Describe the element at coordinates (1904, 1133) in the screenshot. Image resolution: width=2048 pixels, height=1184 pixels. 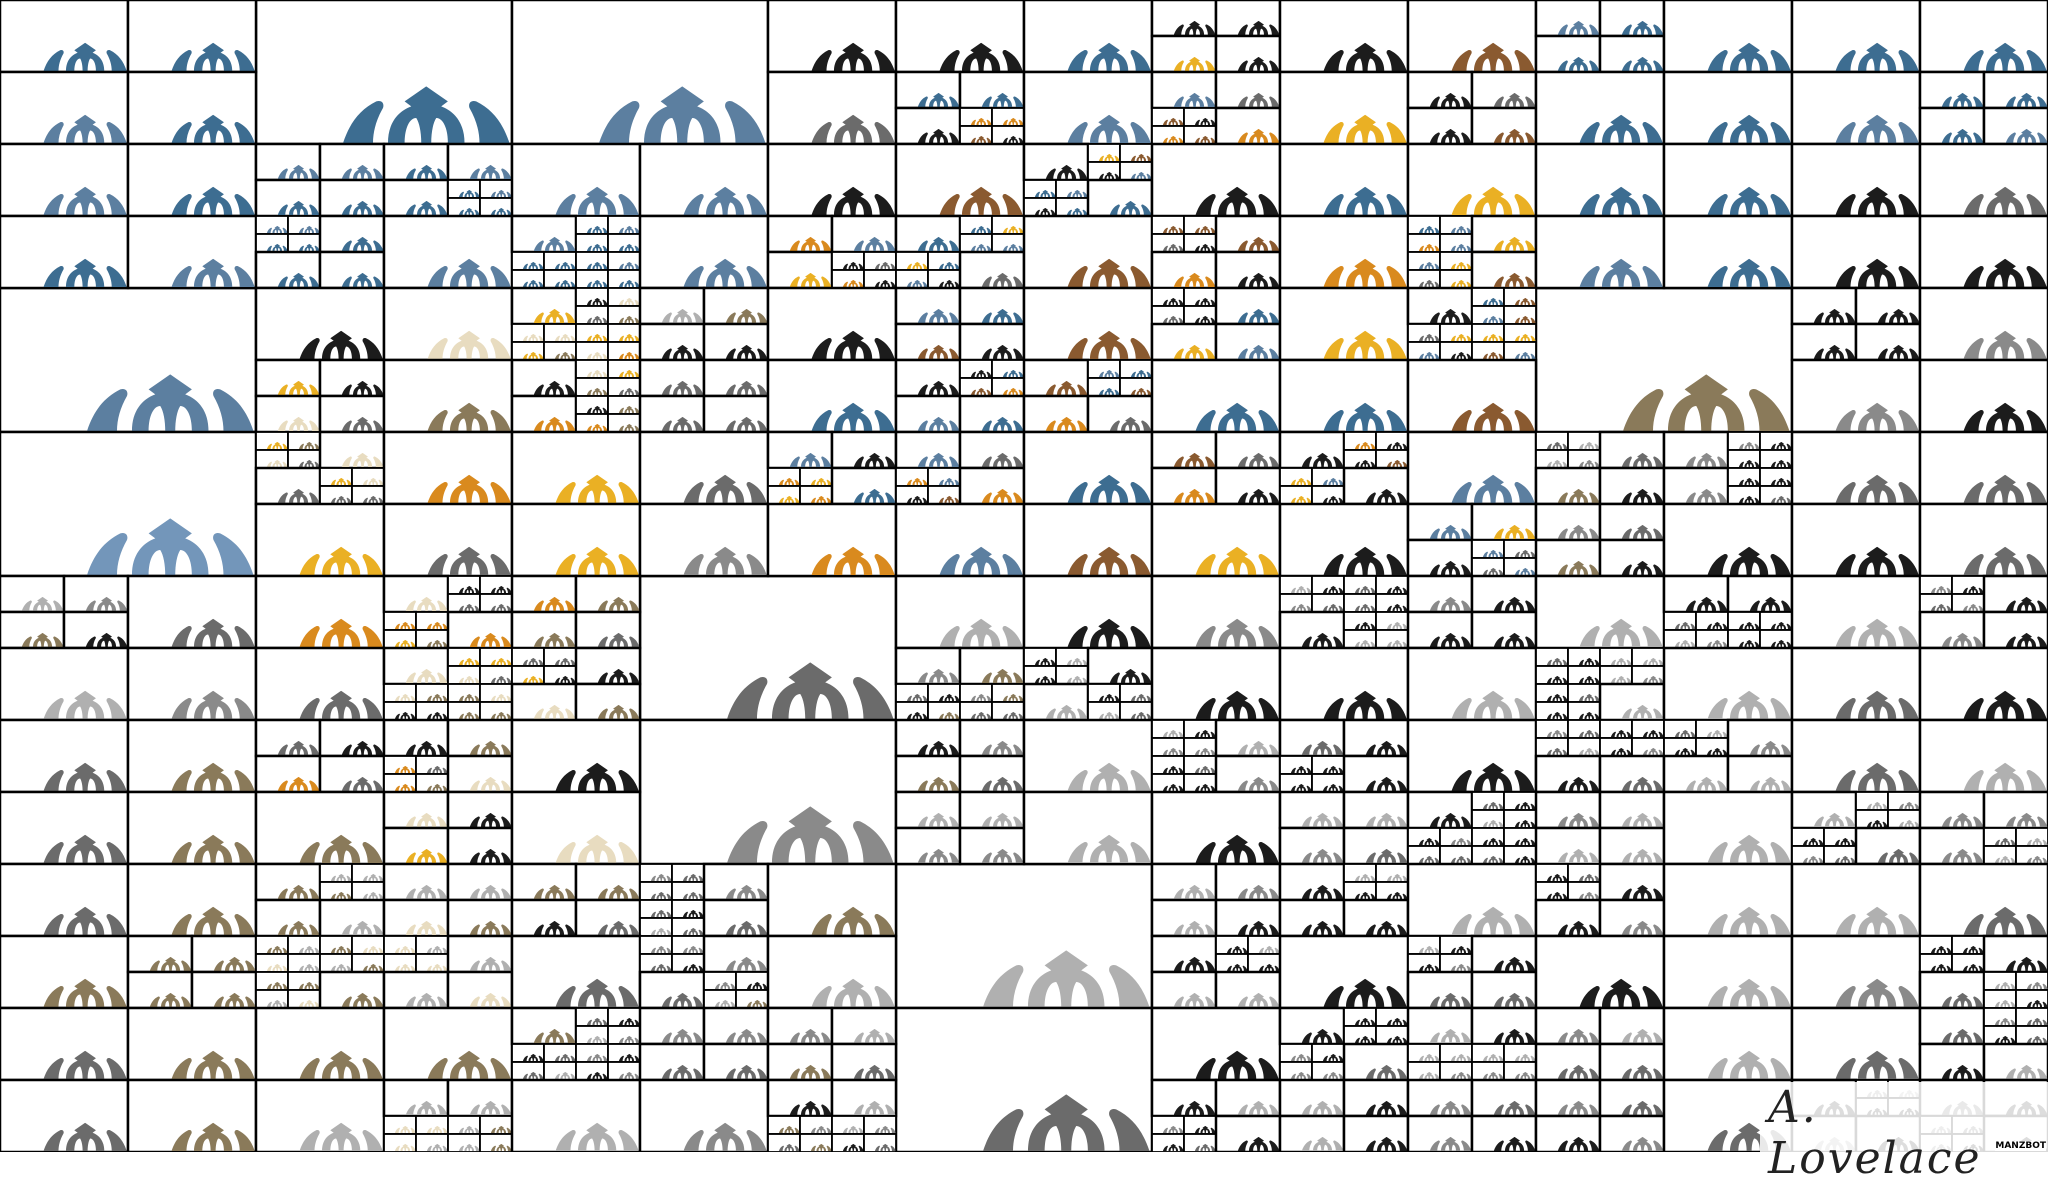
I see `artist-signature: A. Lovelace` at that location.